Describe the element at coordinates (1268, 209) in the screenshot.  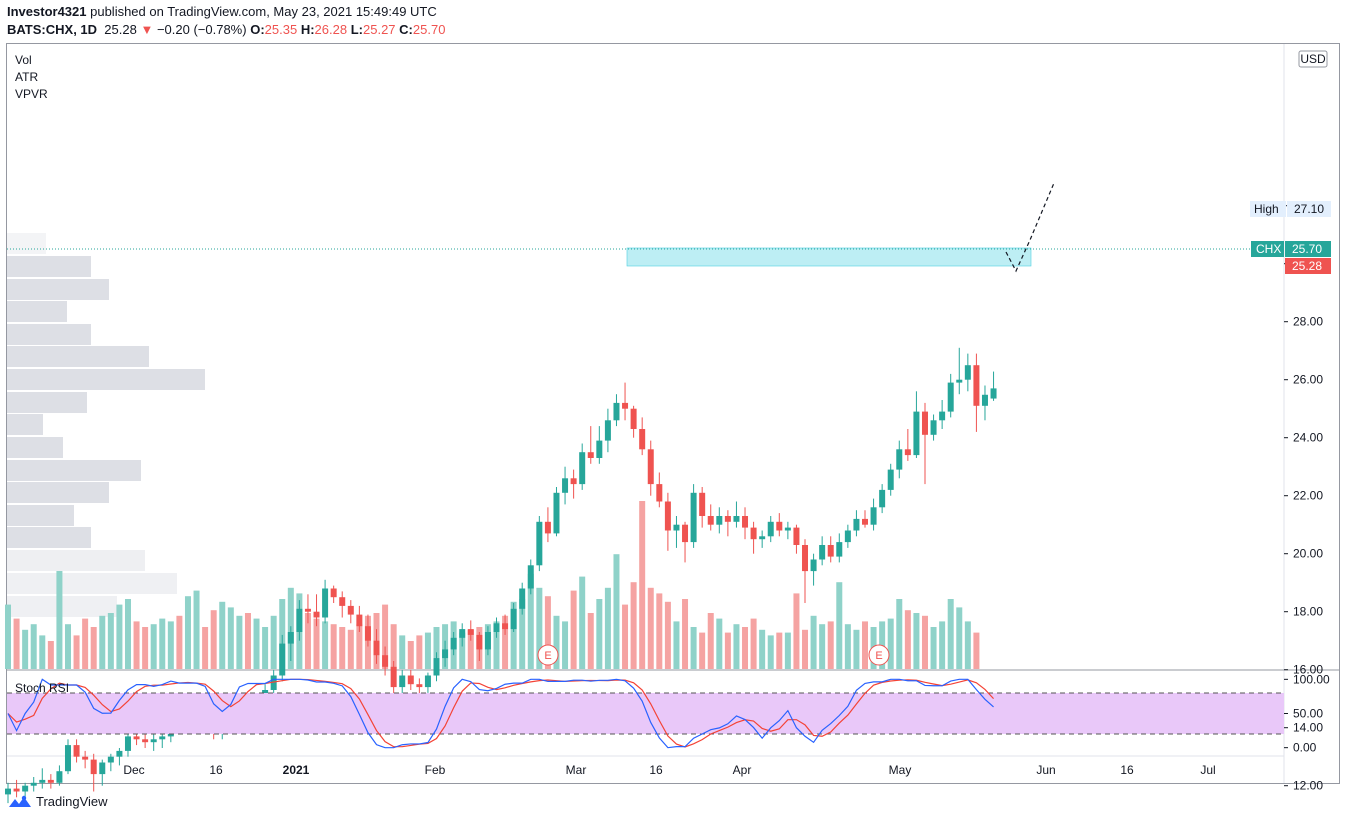
I see `high-tag-box` at that location.